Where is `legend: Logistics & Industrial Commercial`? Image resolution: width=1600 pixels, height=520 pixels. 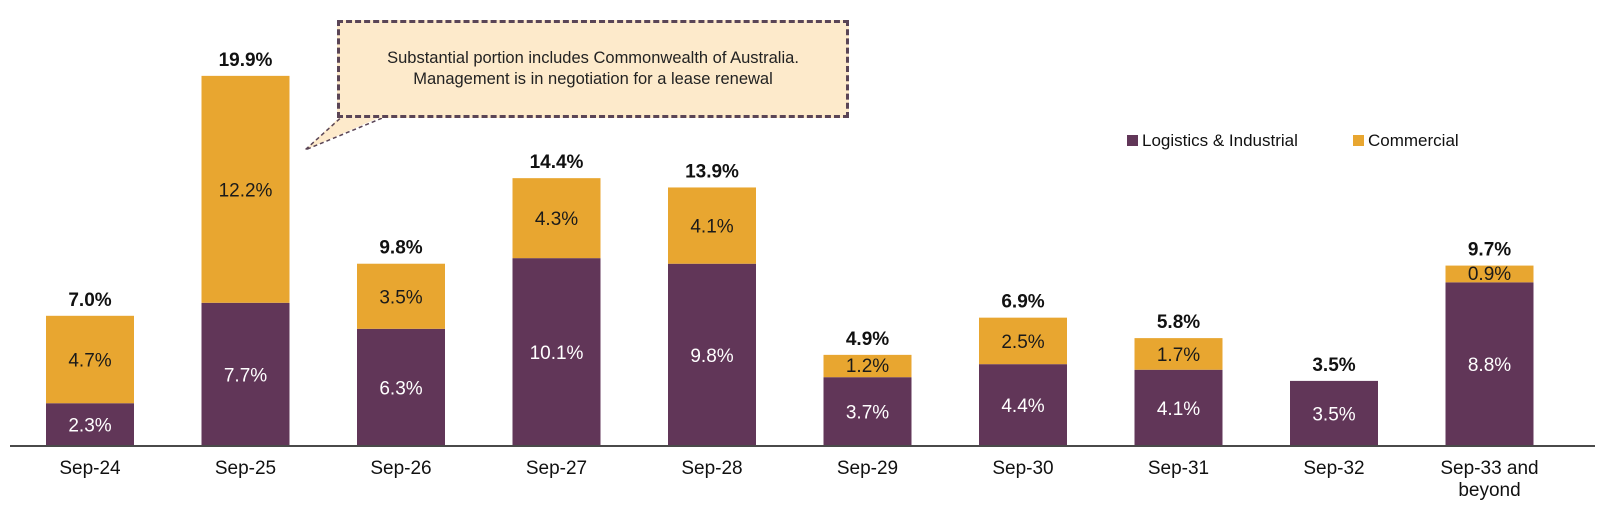 legend: Logistics & Industrial Commercial is located at coordinates (1293, 140).